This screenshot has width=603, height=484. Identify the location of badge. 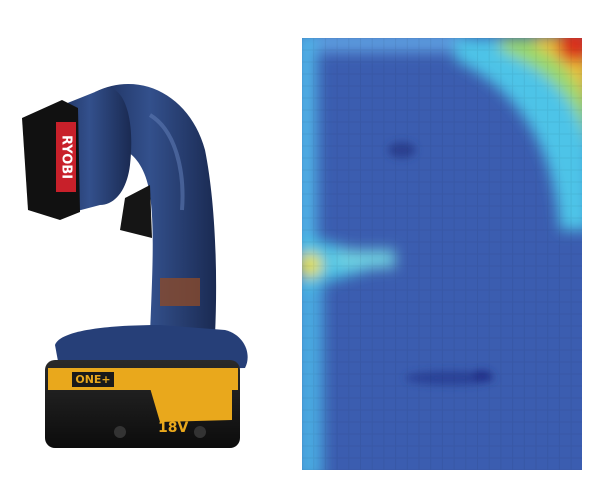
(93, 379).